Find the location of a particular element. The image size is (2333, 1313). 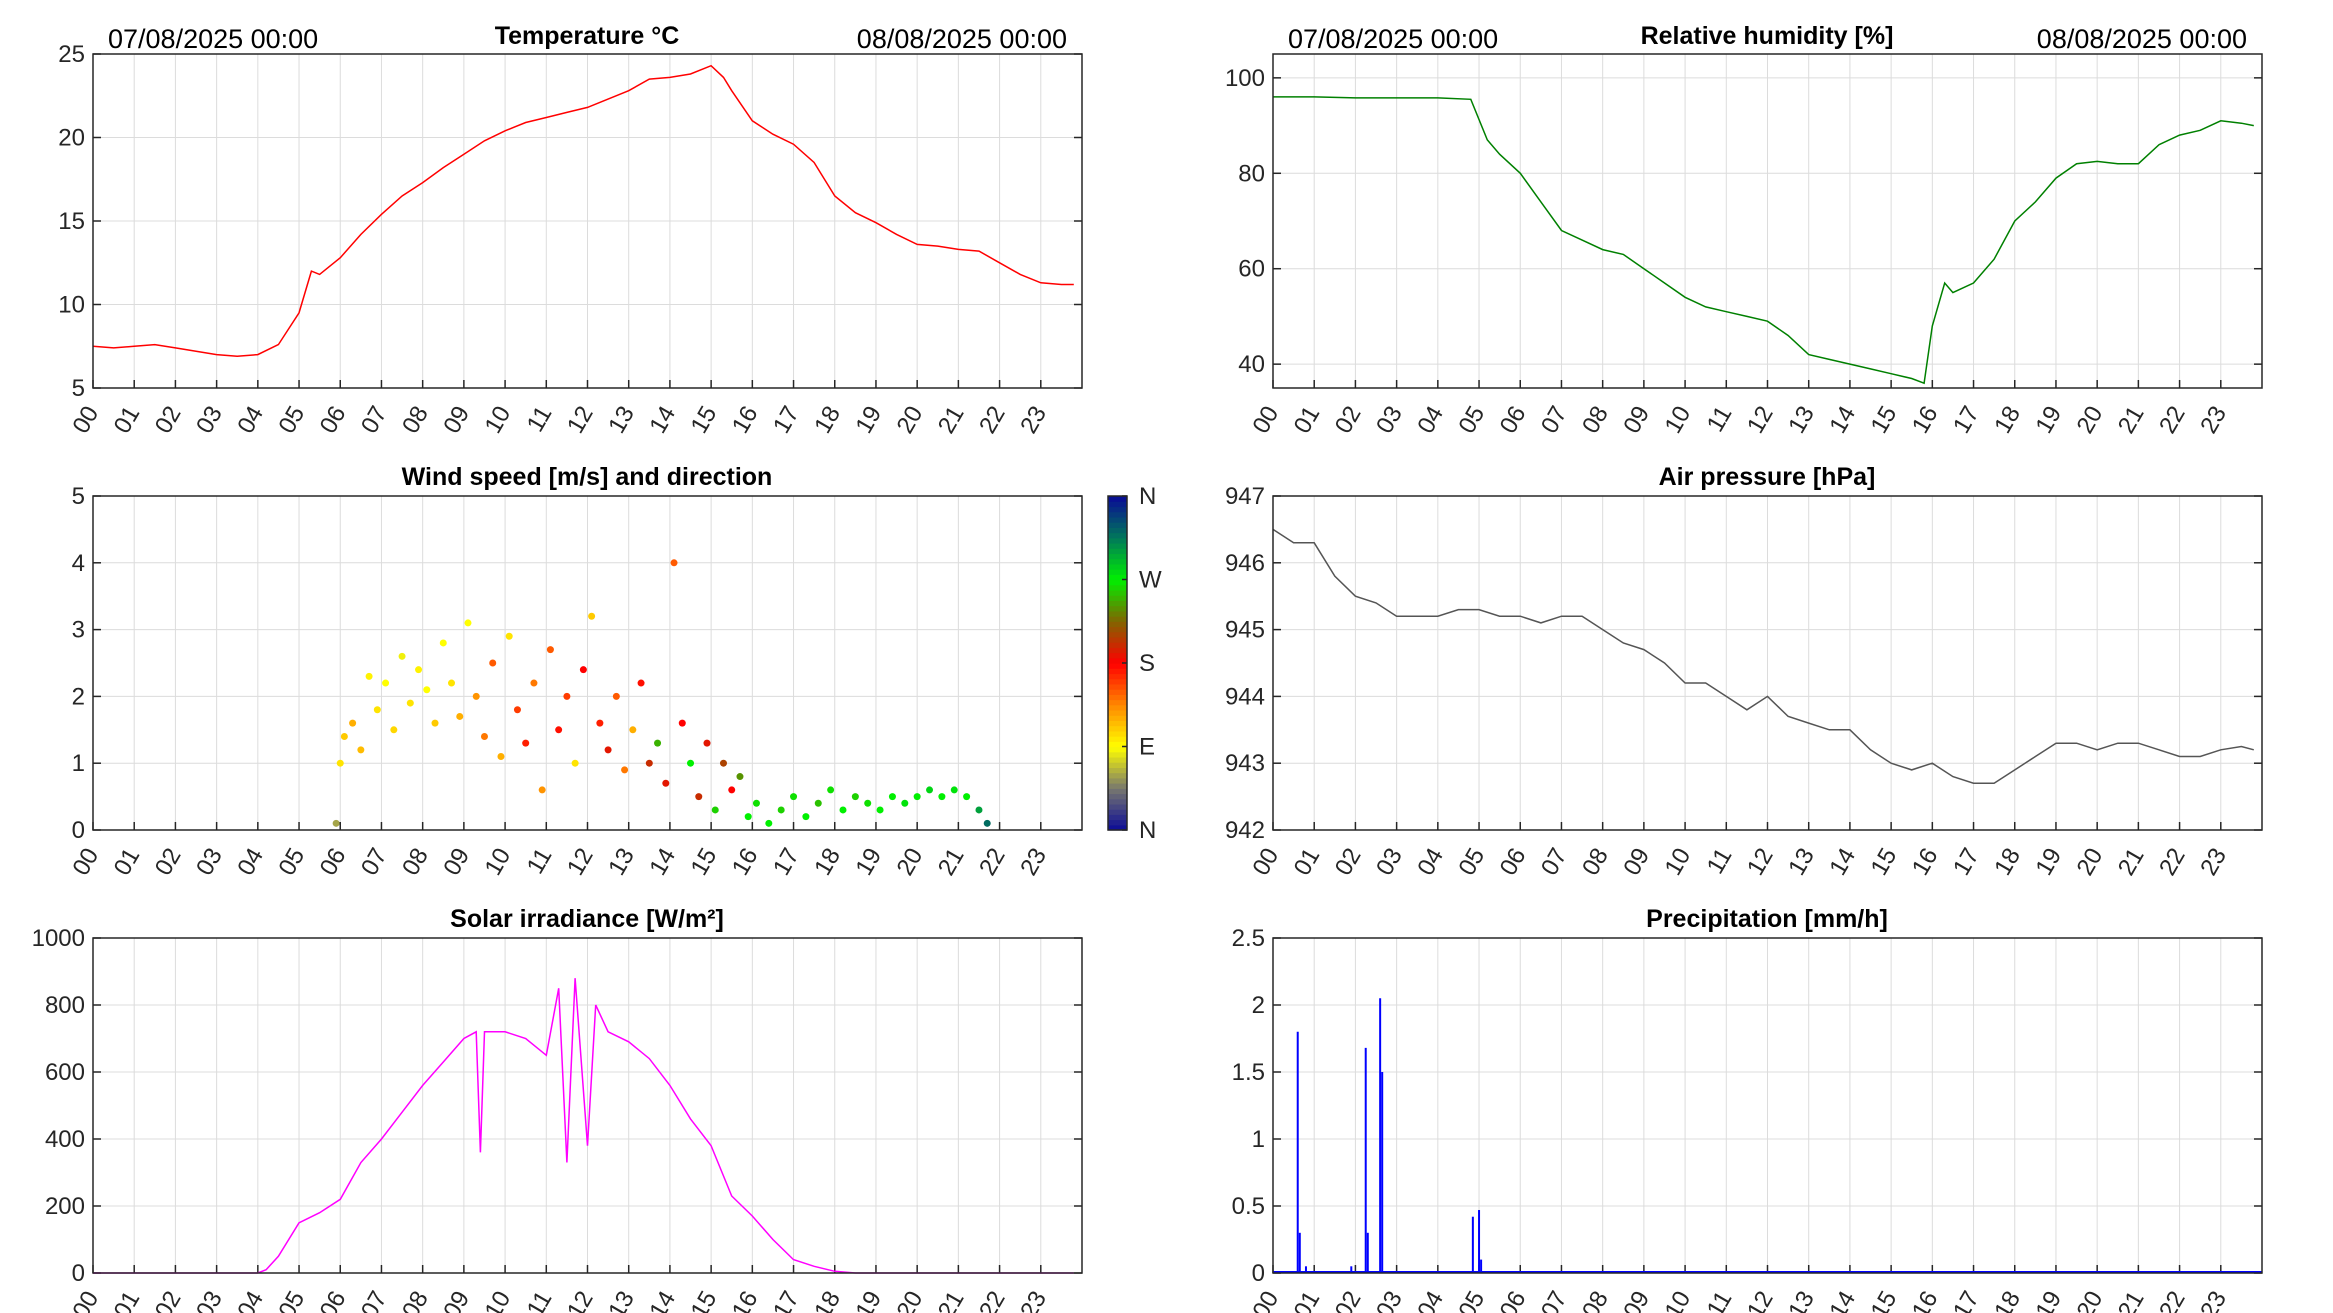

y-tick-label: 2.5 is located at coordinates (1248, 938).